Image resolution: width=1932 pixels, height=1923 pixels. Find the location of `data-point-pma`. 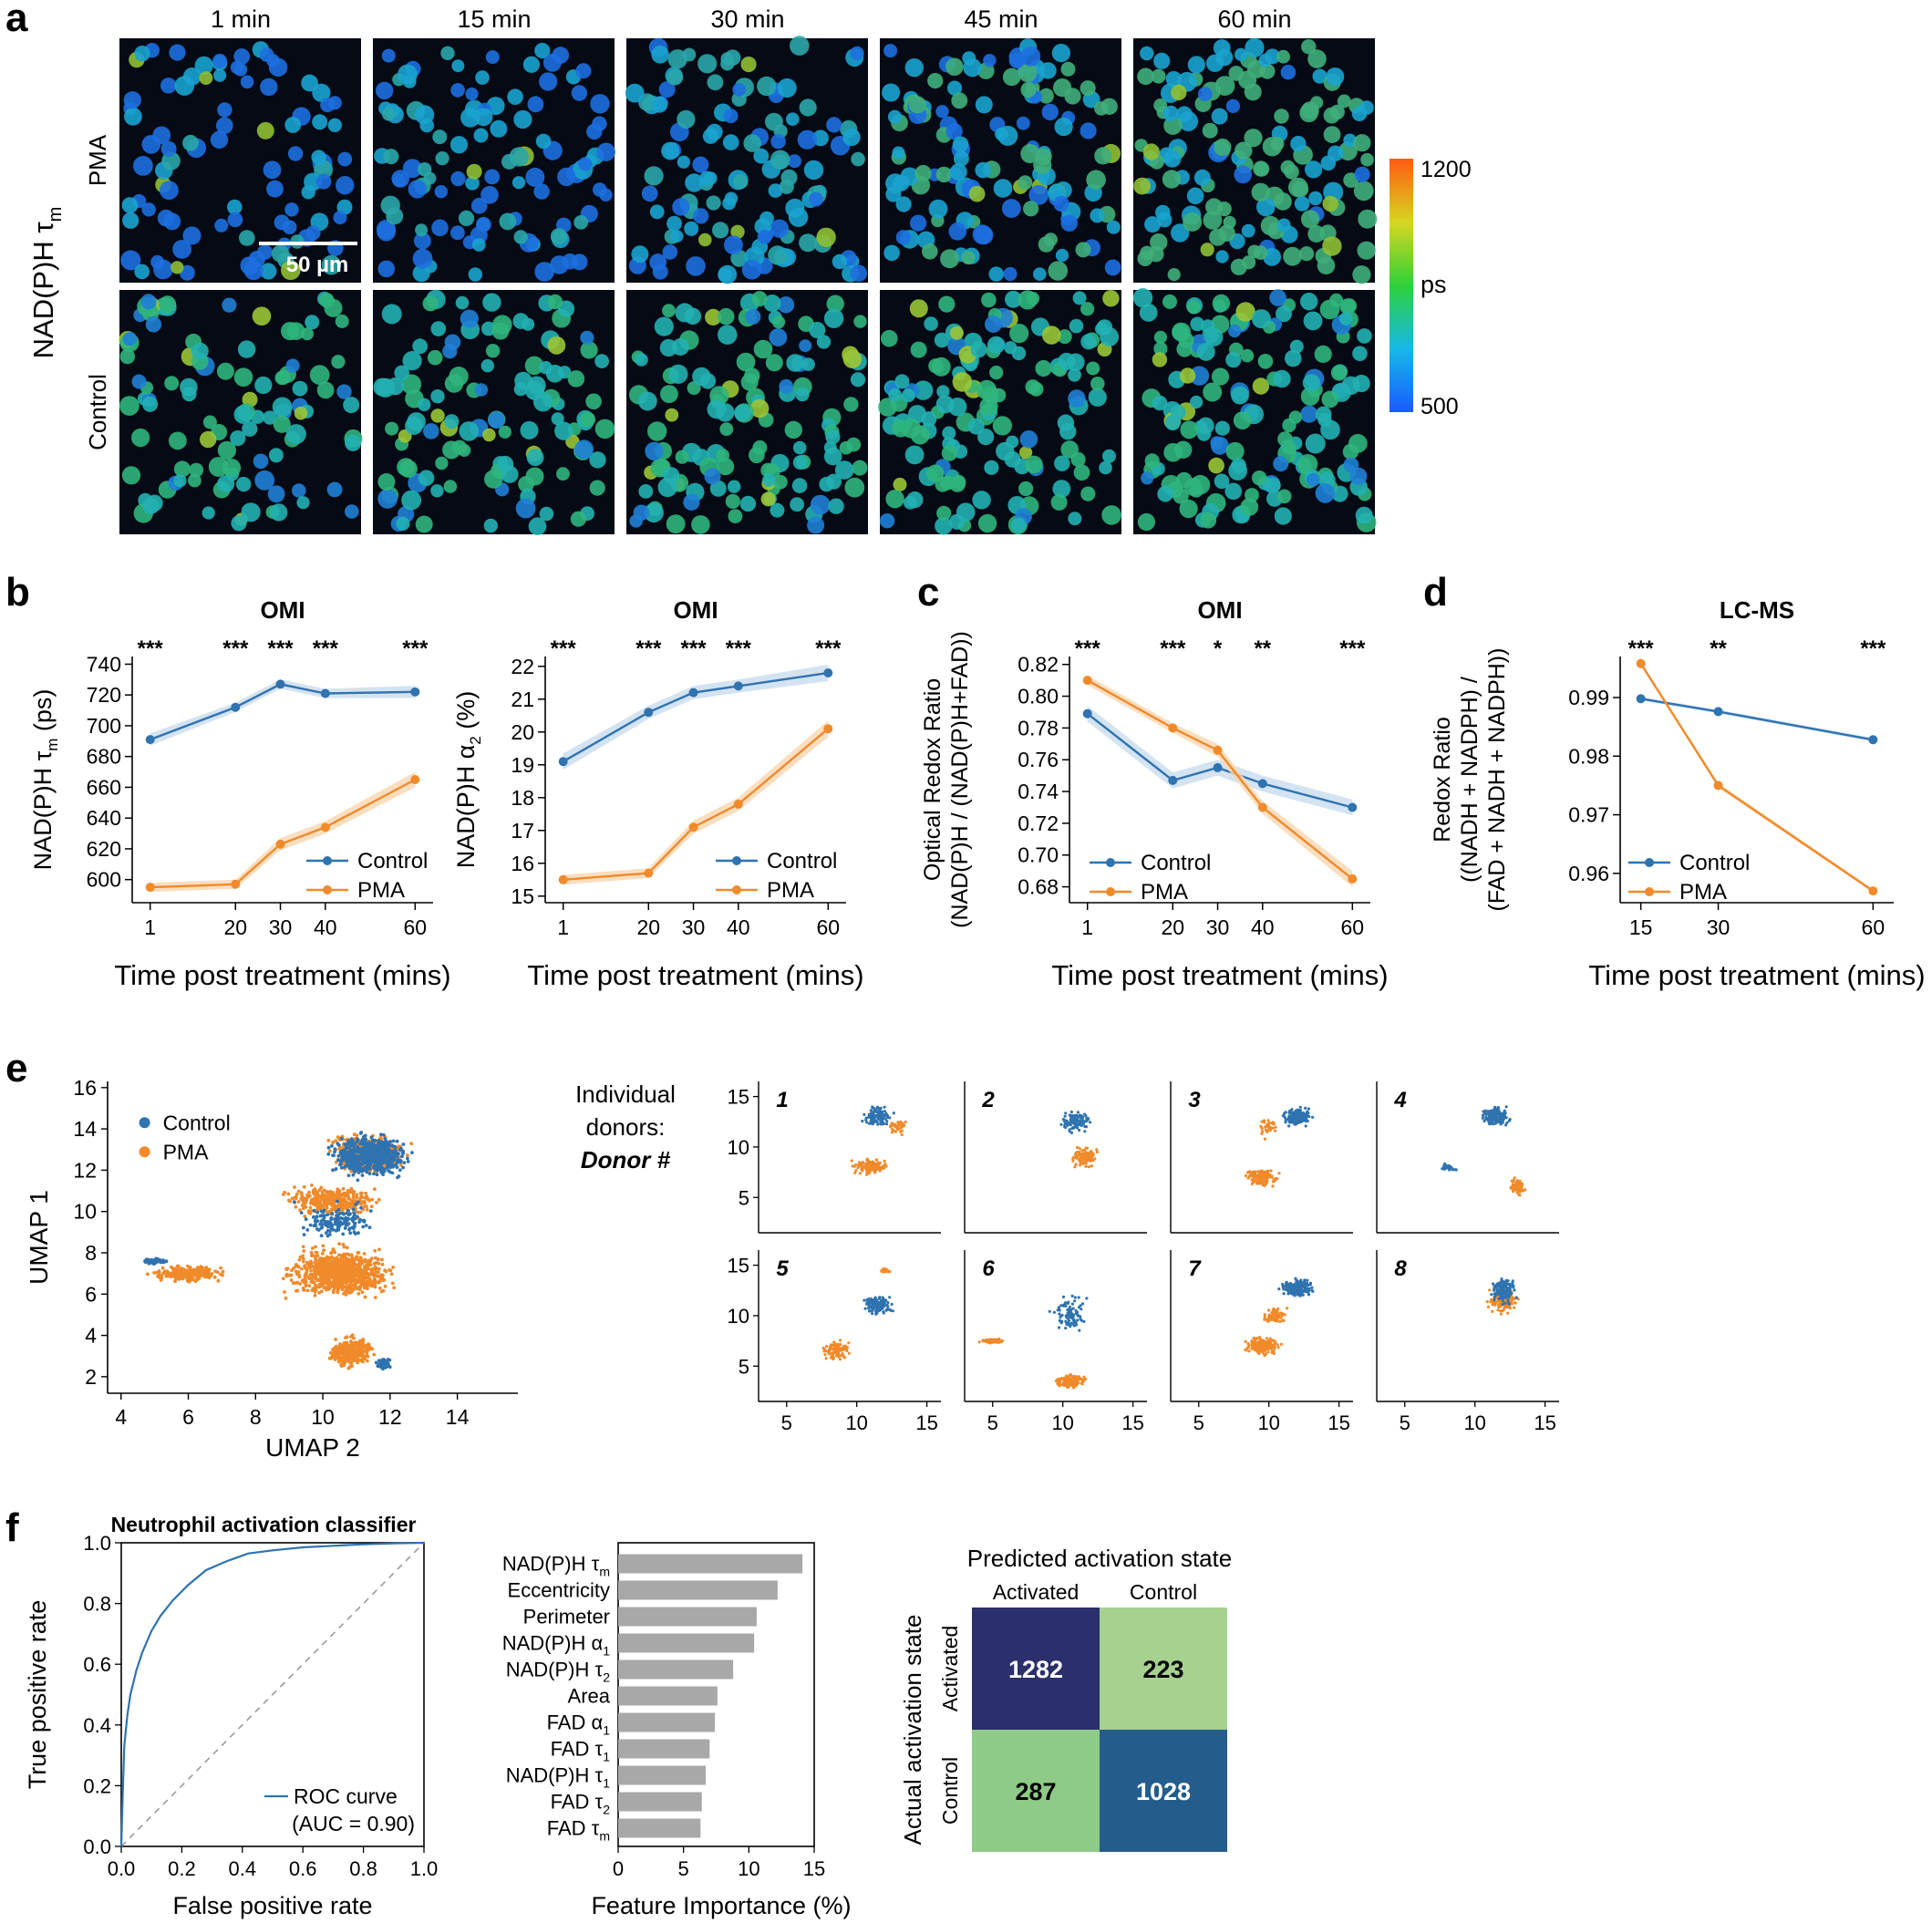

data-point-pma is located at coordinates (1353, 879).